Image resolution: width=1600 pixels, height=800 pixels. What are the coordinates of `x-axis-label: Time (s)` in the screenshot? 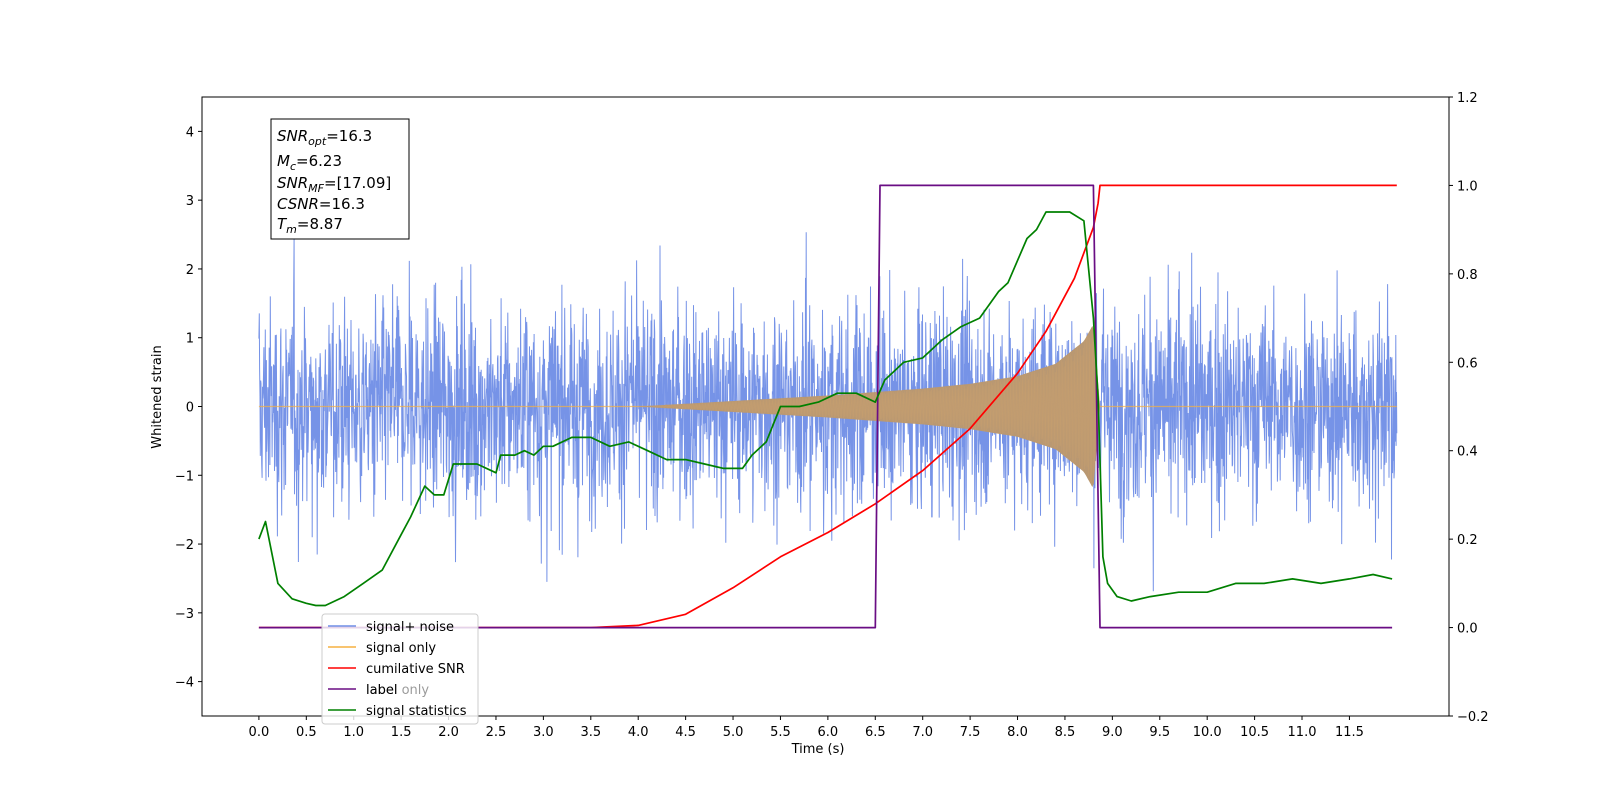 It's located at (818, 749).